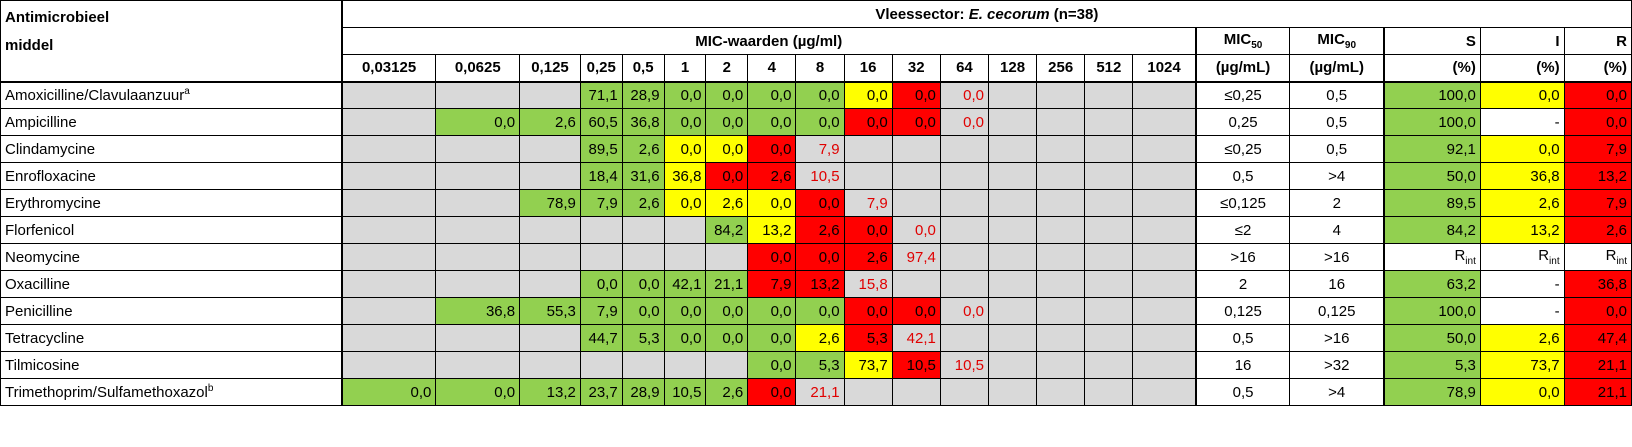  I want to click on concentration-header: 4, so click(772, 68).